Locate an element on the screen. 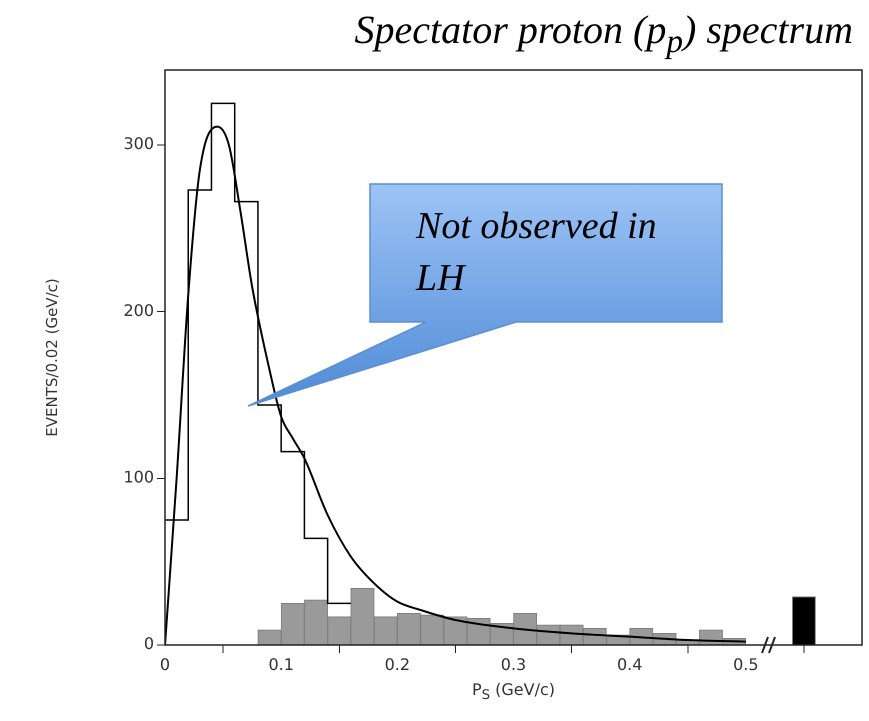  x-tick-label: 0.5 is located at coordinates (746, 664).